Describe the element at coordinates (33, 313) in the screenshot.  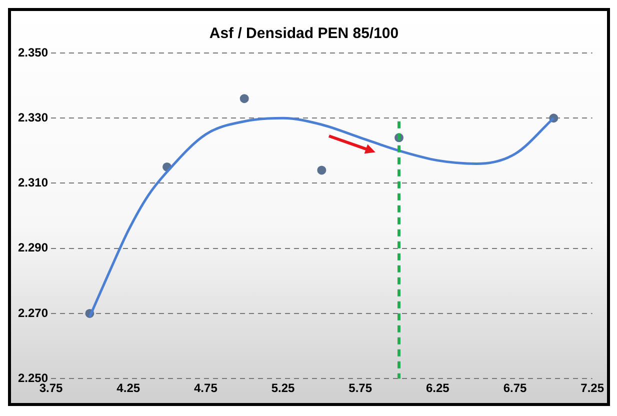
I see `y-tick-label: 2.270` at that location.